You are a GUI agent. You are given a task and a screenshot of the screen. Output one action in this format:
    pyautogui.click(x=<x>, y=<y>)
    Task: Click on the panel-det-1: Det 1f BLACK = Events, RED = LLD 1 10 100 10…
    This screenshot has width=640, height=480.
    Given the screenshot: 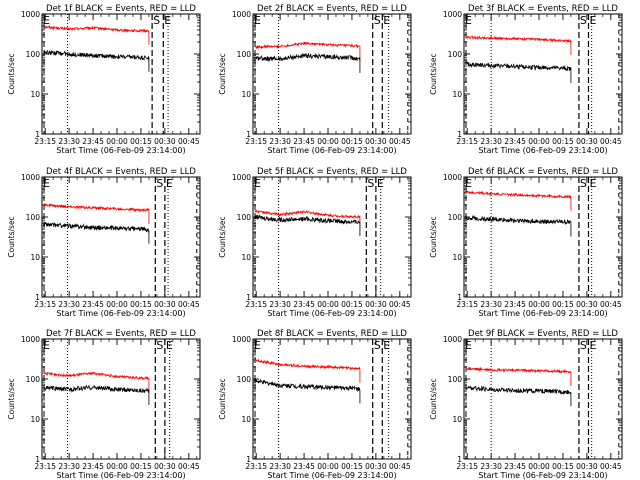 What is the action you would take?
    pyautogui.click(x=104, y=79)
    